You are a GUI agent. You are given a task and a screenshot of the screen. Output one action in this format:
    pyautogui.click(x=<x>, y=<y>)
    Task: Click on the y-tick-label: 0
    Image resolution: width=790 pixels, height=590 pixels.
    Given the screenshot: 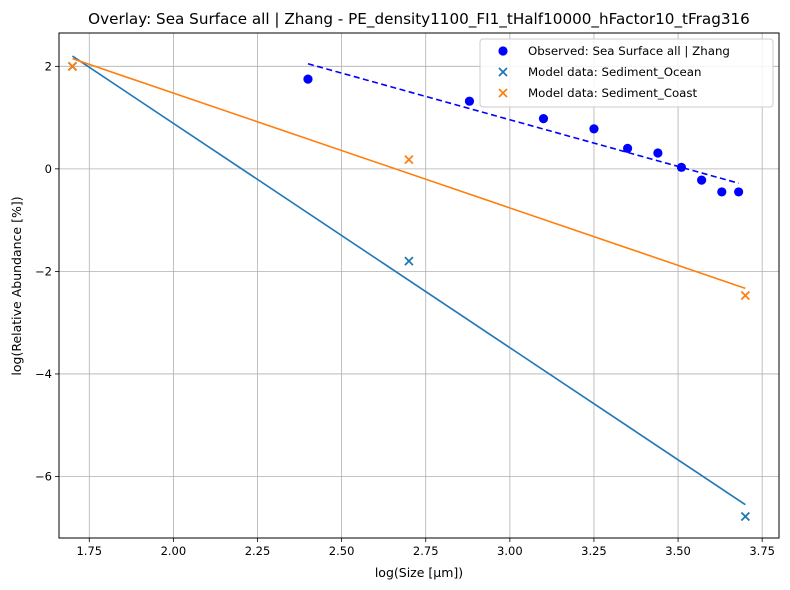 What is the action you would take?
    pyautogui.click(x=48, y=169)
    